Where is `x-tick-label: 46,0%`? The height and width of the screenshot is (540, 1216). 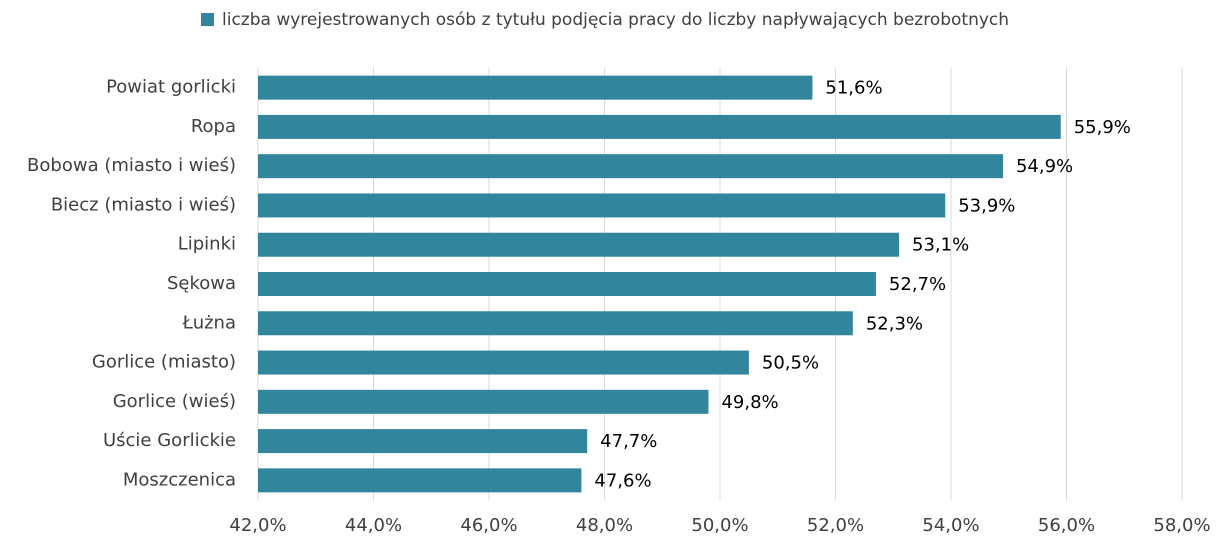
x-tick-label: 46,0% is located at coordinates (488, 525).